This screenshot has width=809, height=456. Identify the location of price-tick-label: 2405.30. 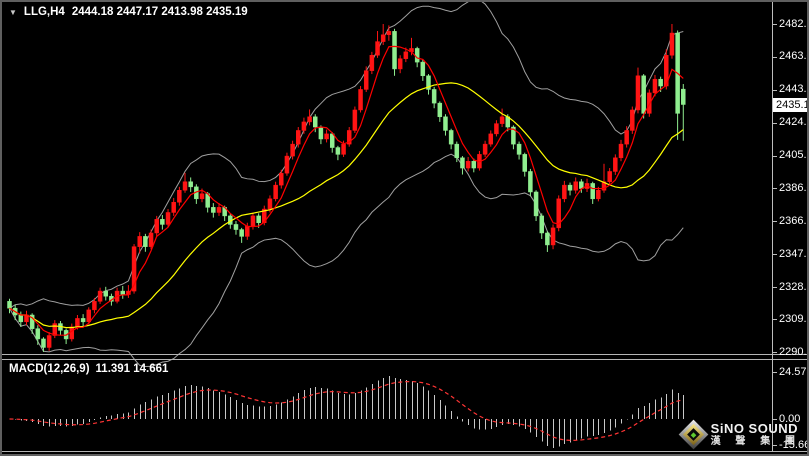
(793, 155).